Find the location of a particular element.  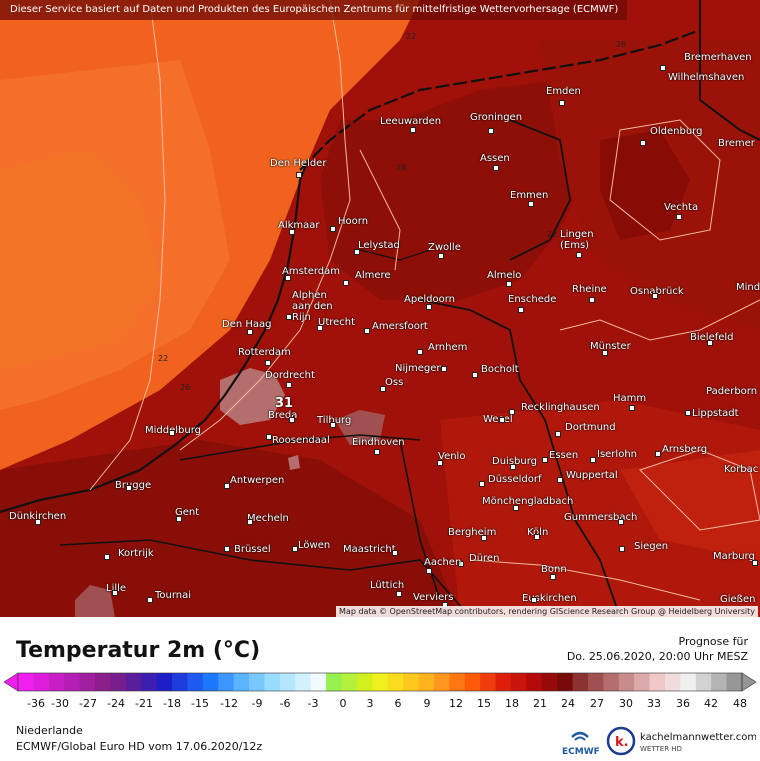

kachelmann-sub: WETTER HD is located at coordinates (661, 749).